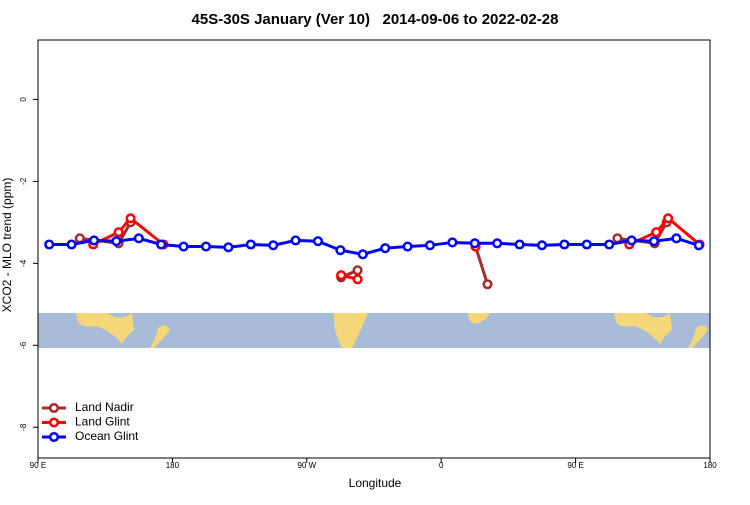  I want to click on x-tick-label: 0, so click(441, 465).